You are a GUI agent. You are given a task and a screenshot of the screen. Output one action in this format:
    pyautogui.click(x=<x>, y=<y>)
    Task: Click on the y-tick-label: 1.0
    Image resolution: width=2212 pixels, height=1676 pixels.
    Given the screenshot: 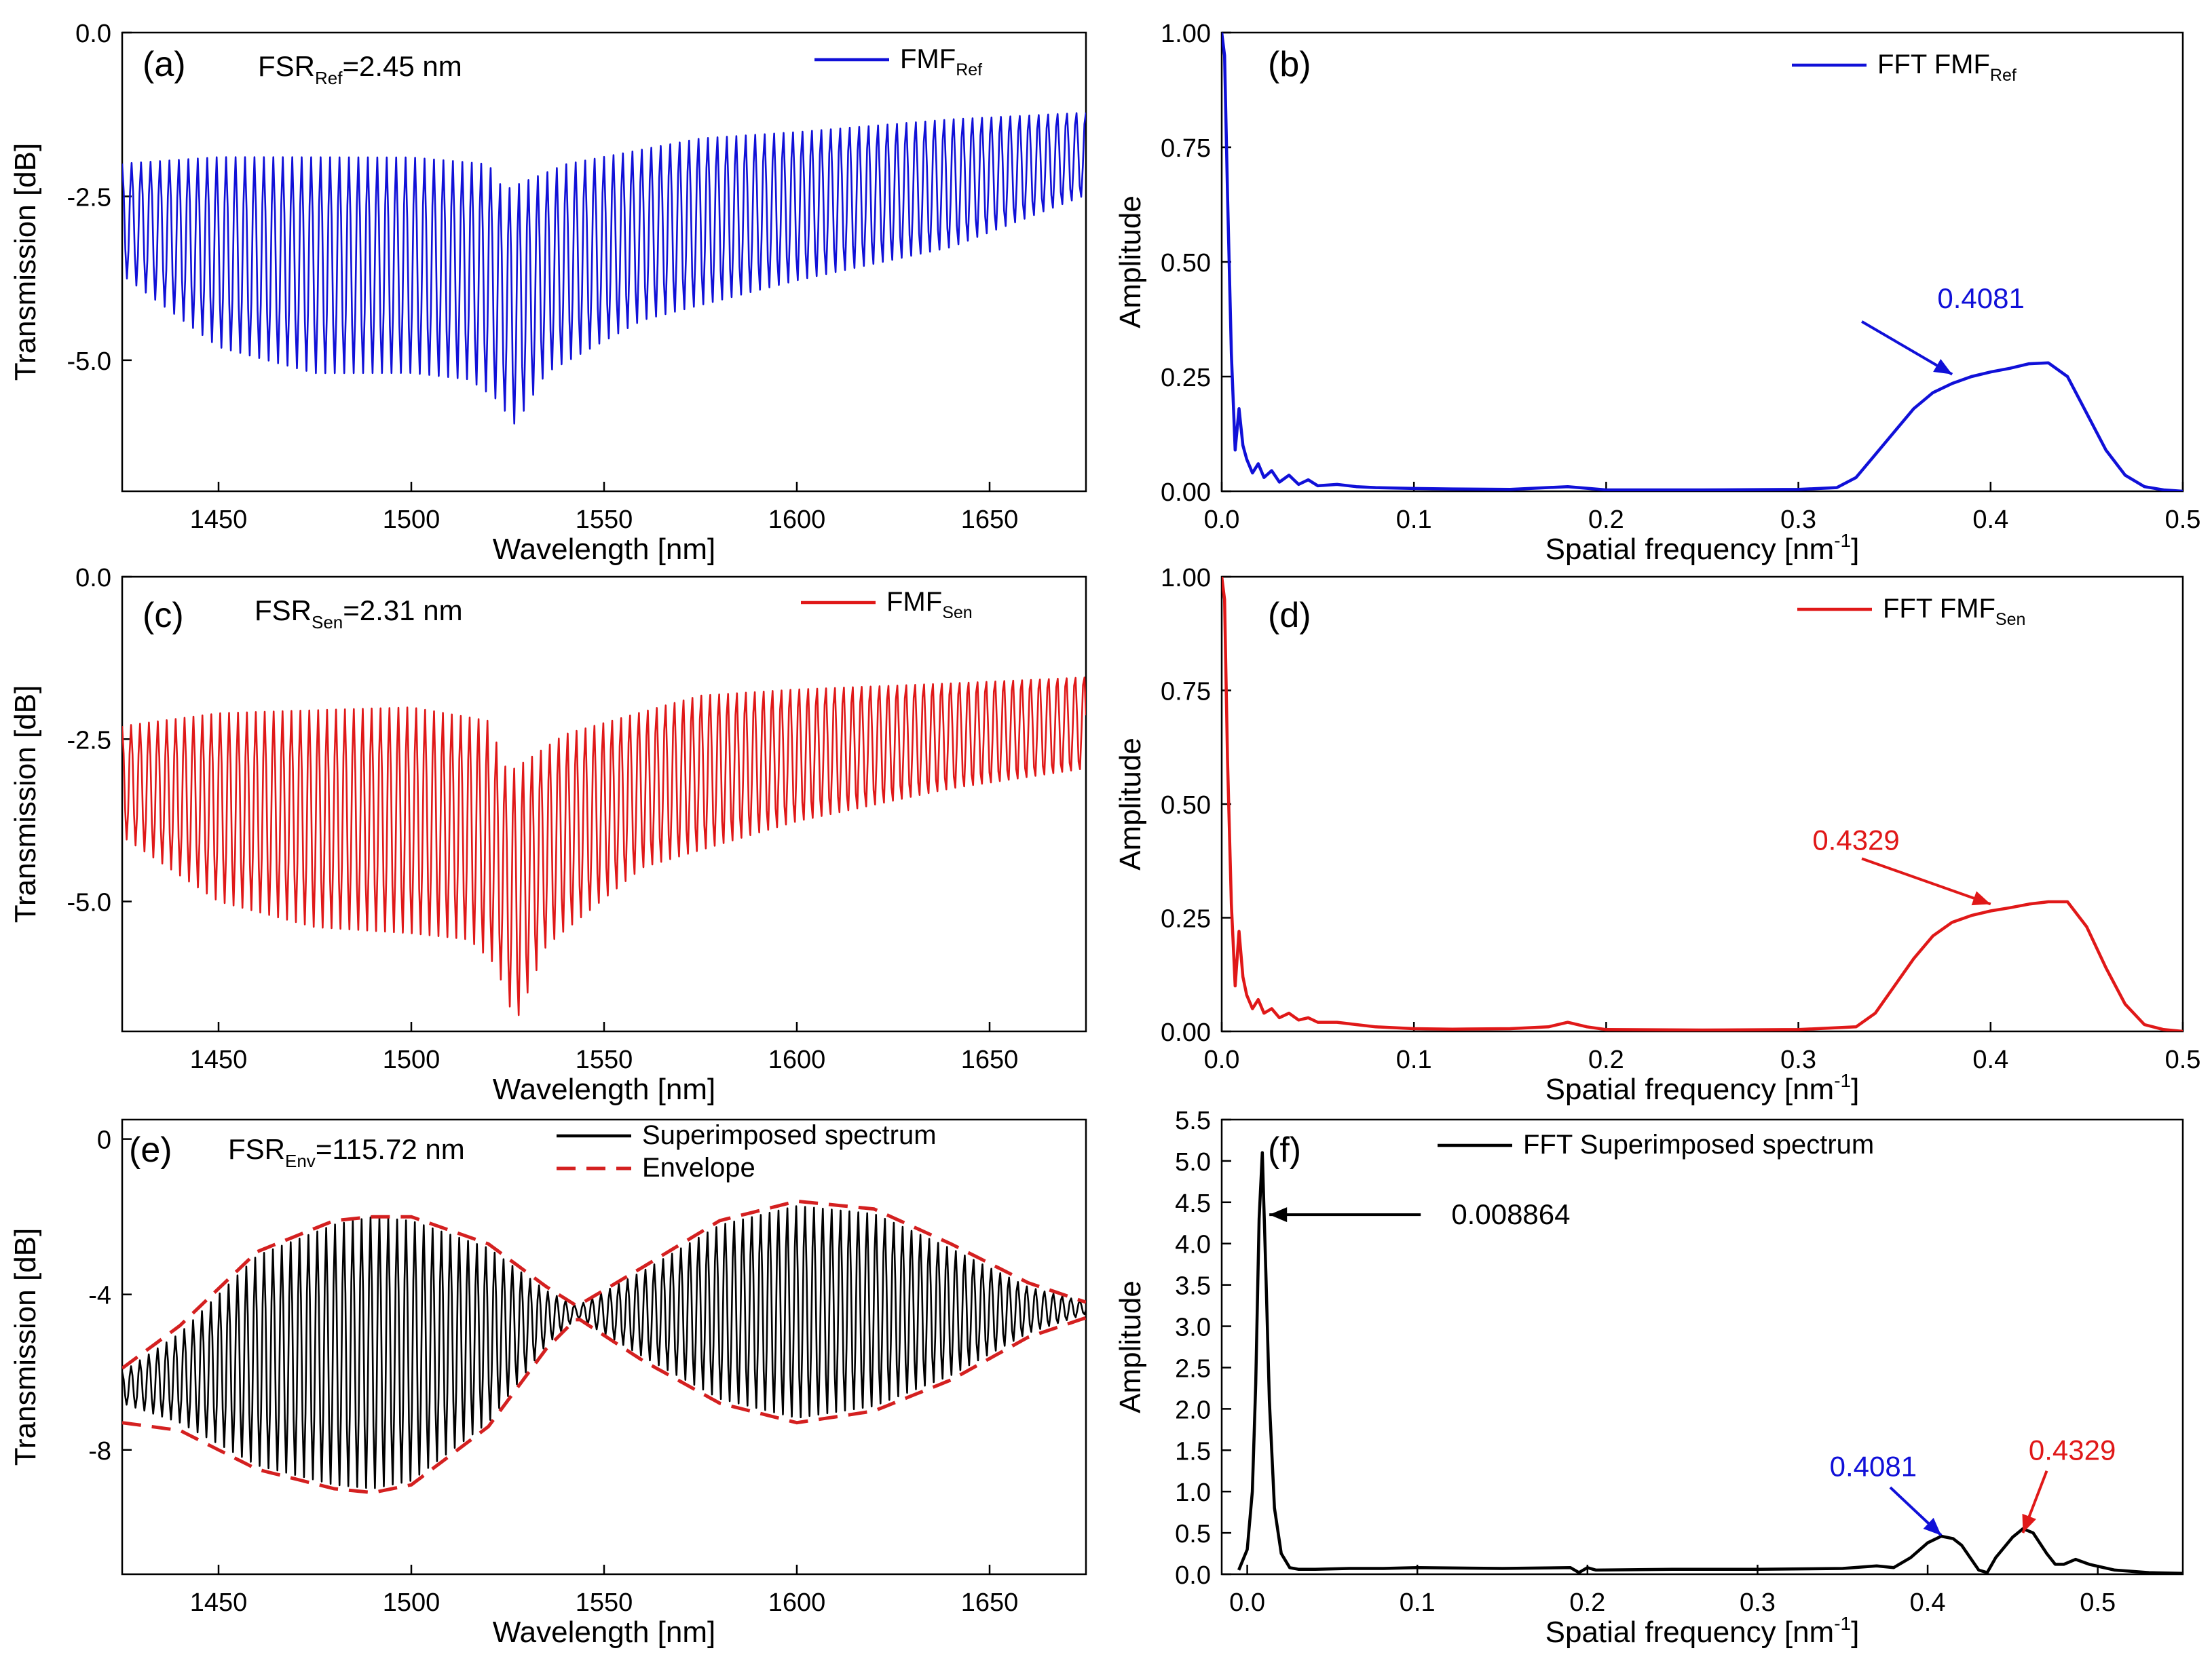 What is the action you would take?
    pyautogui.click(x=1193, y=1493)
    